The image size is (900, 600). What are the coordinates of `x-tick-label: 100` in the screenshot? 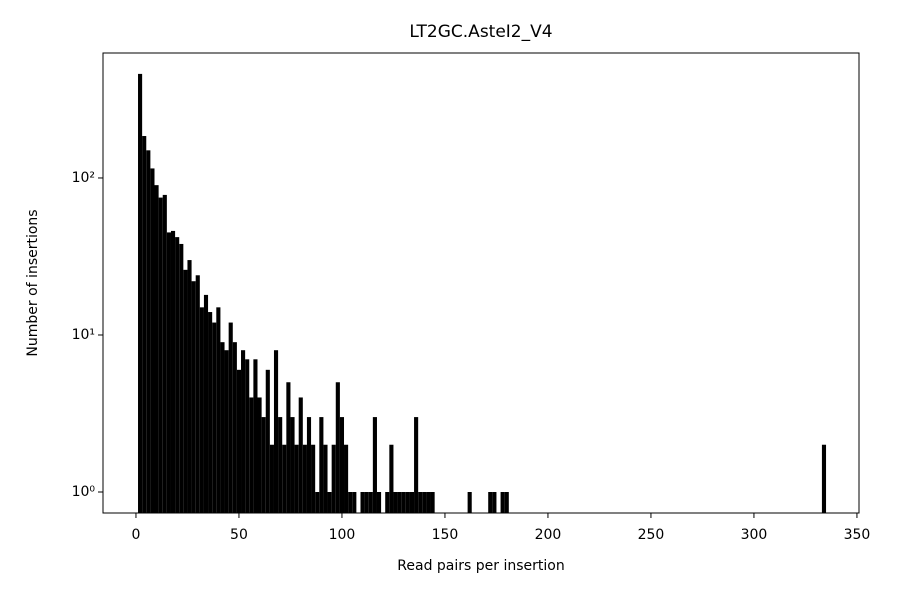 It's located at (342, 535).